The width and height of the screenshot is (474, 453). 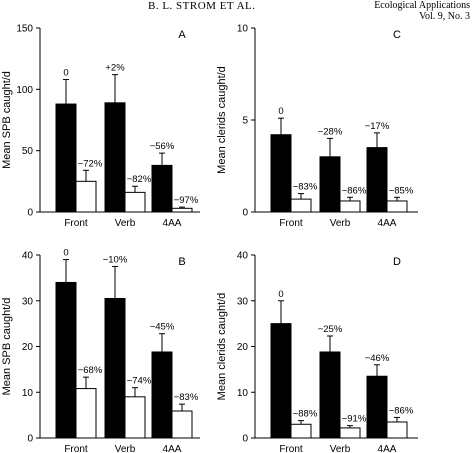 I want to click on data-label: −45%, so click(x=162, y=327).